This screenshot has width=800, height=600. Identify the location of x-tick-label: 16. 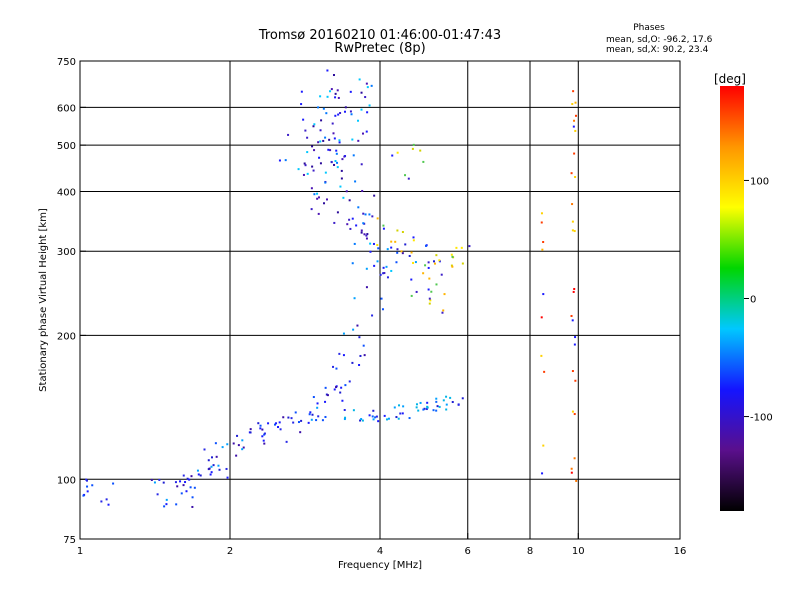
(680, 551).